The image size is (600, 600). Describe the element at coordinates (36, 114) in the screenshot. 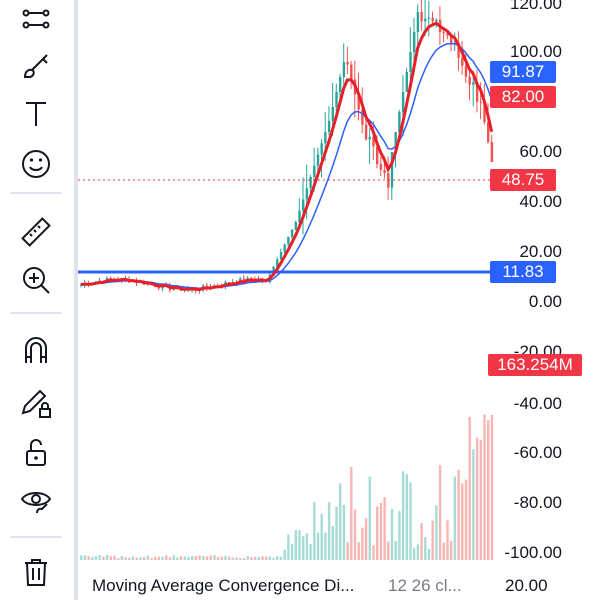

I see `text-icon` at that location.